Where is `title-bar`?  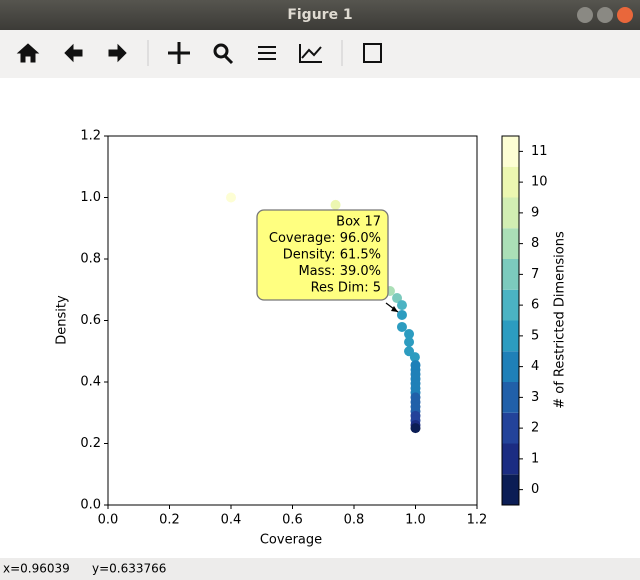
title-bar is located at coordinates (320, 15).